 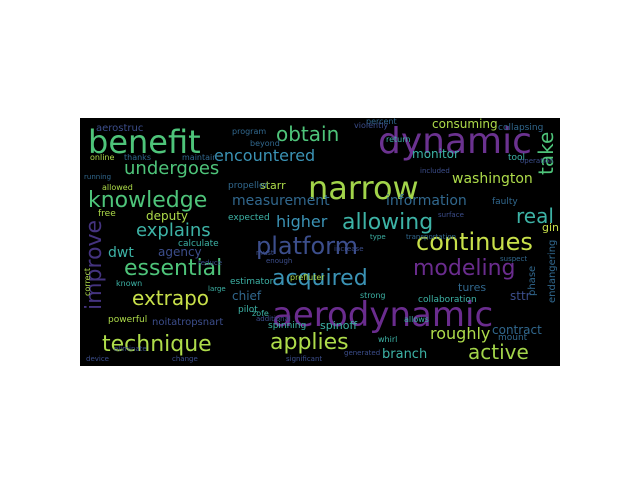 What do you see at coordinates (157, 344) in the screenshot?
I see `word: technique` at bounding box center [157, 344].